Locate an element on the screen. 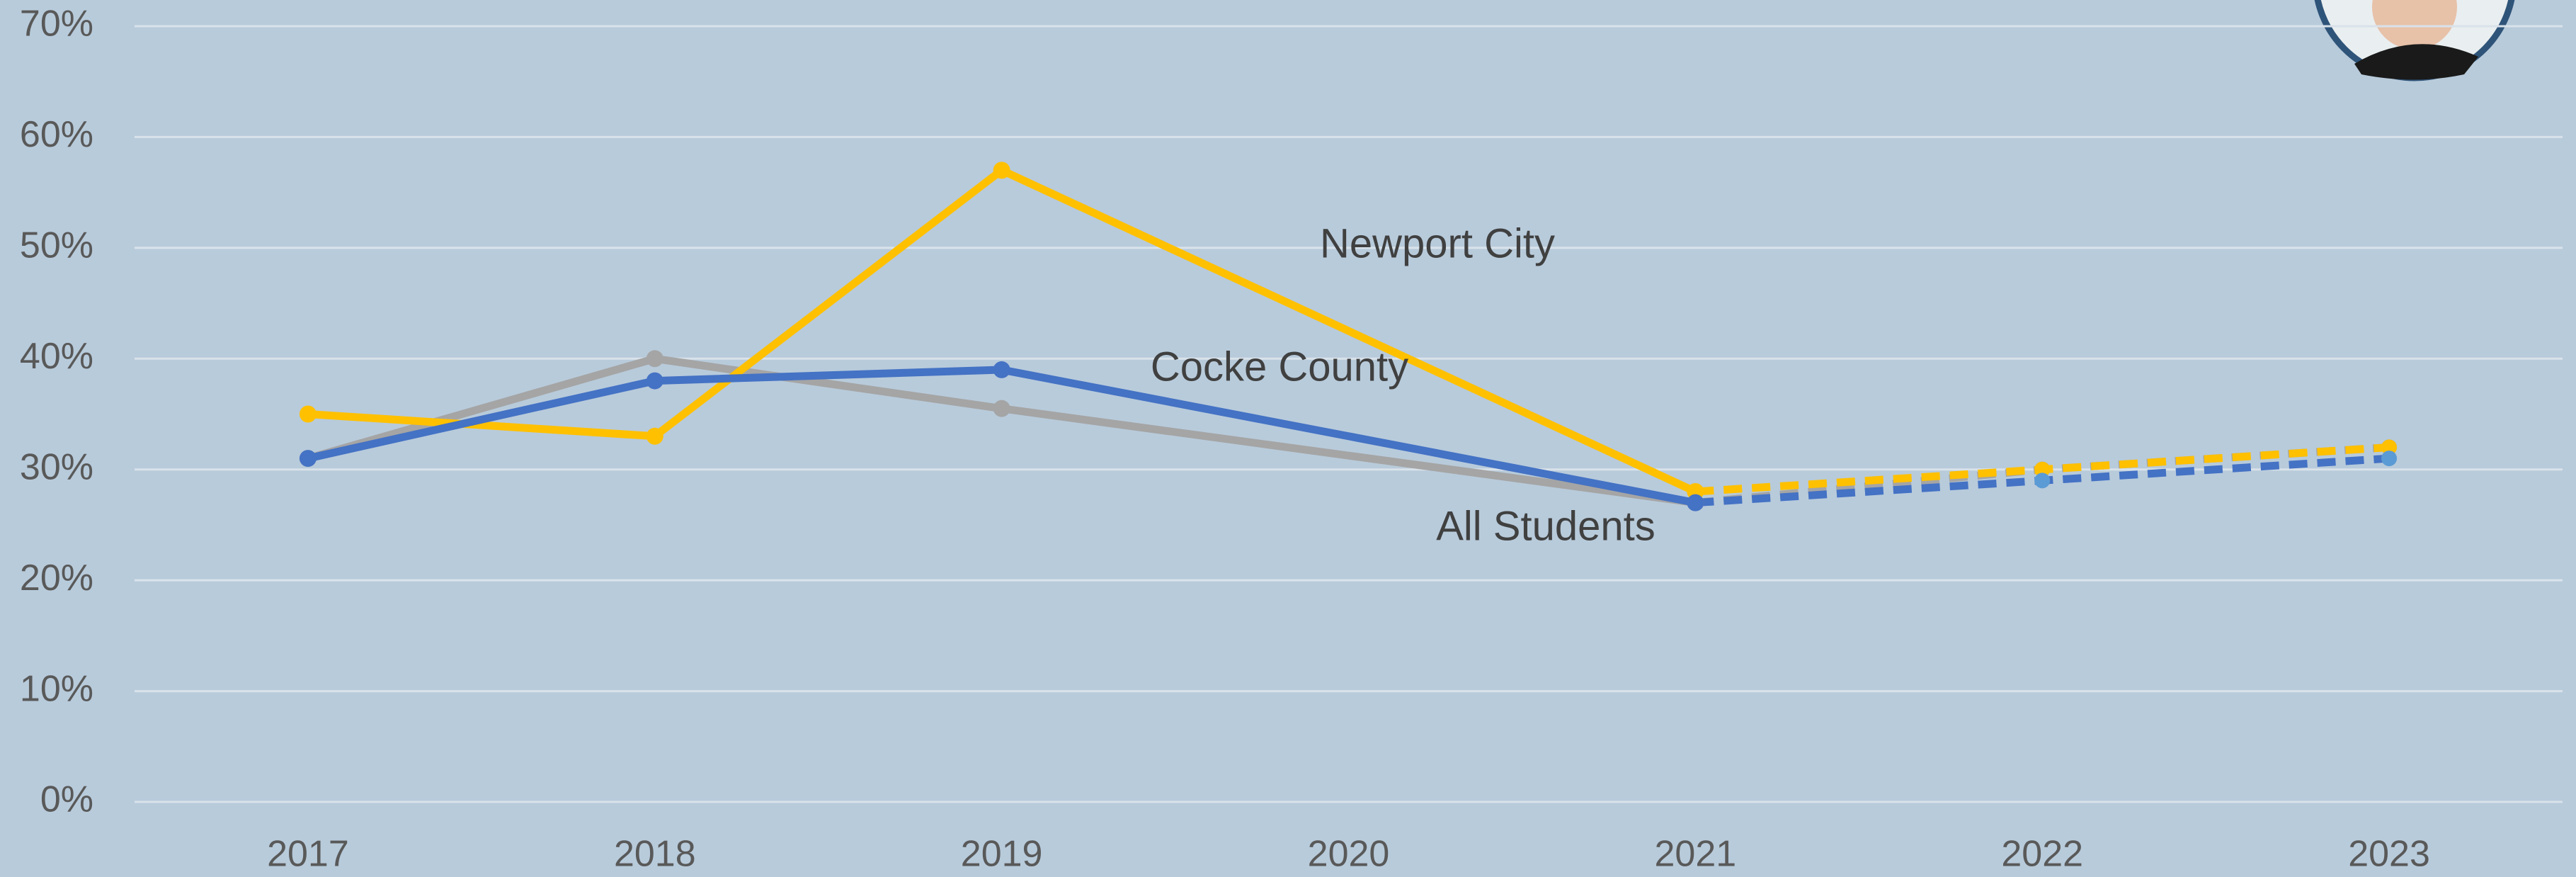  y-tick-label: 0% is located at coordinates (66, 799).